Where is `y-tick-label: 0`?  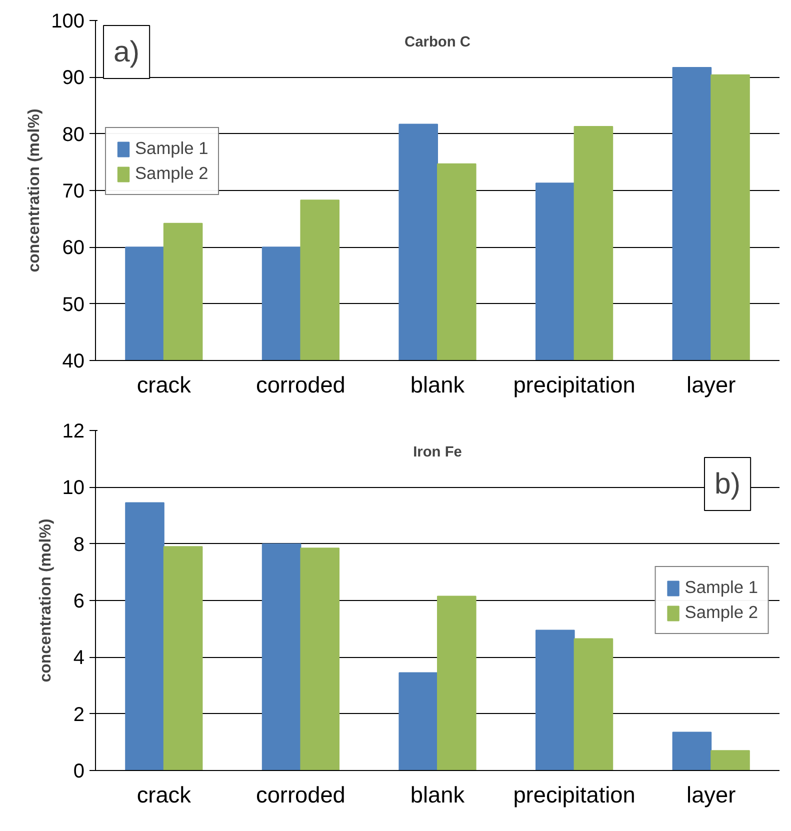
y-tick-label: 0 is located at coordinates (78, 771).